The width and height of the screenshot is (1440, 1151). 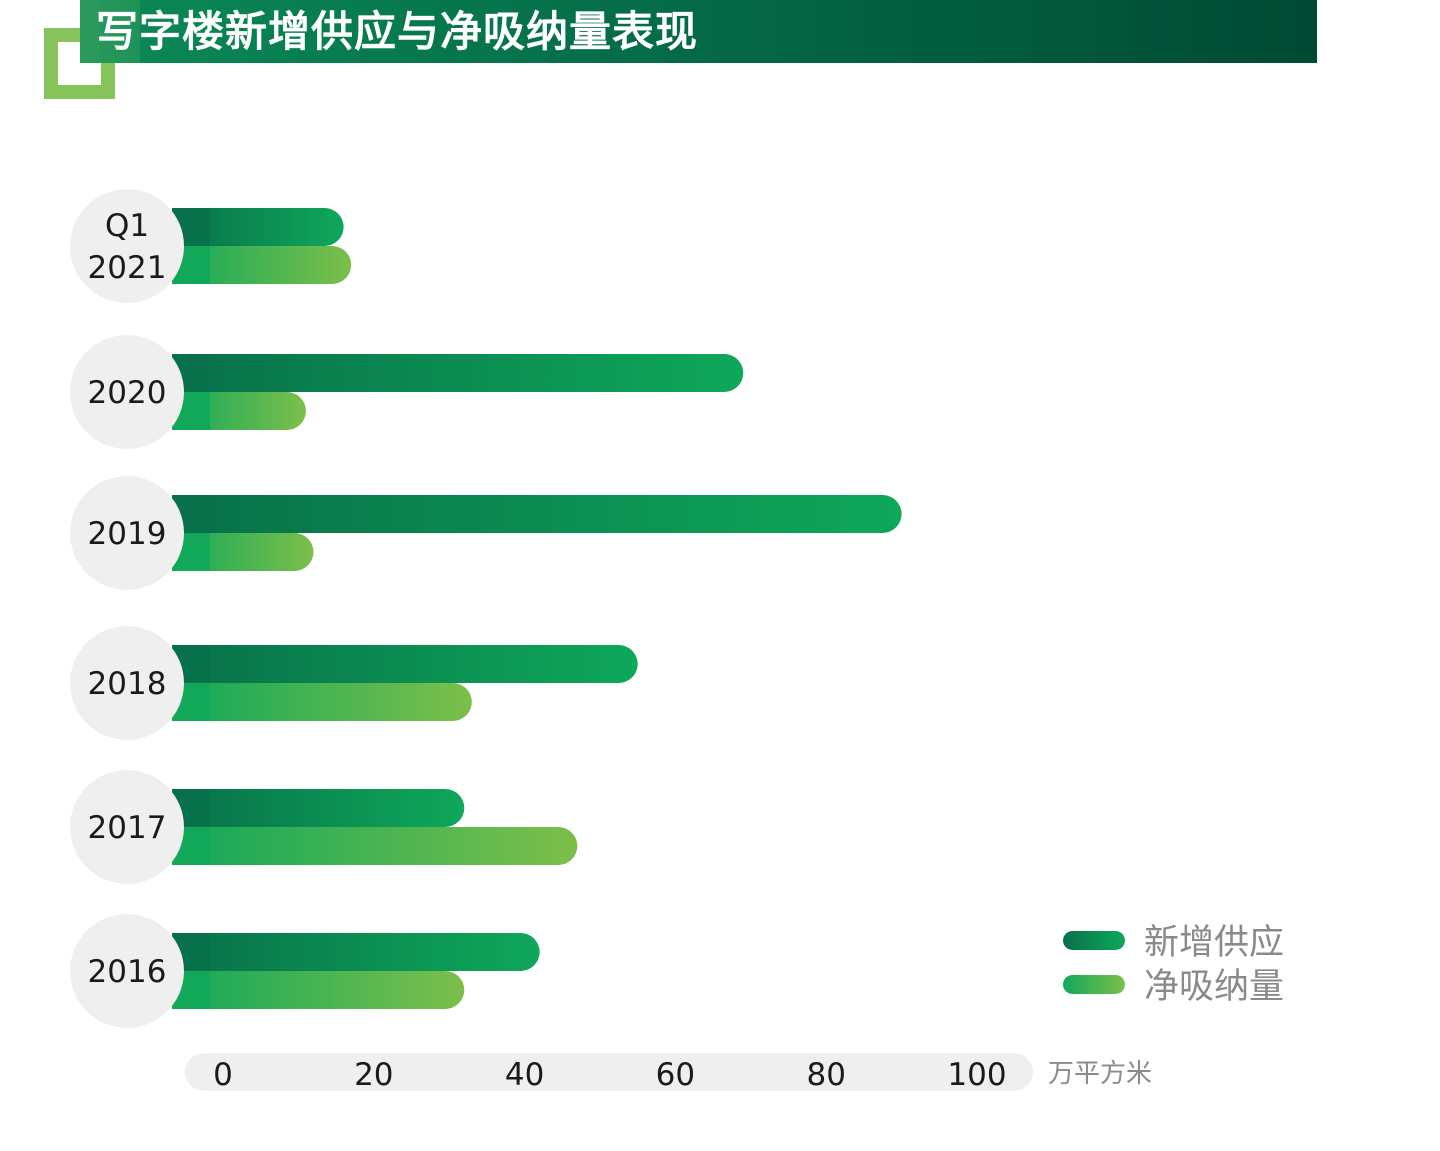 What do you see at coordinates (110, 31) in the screenshot?
I see `title-bar-accent` at bounding box center [110, 31].